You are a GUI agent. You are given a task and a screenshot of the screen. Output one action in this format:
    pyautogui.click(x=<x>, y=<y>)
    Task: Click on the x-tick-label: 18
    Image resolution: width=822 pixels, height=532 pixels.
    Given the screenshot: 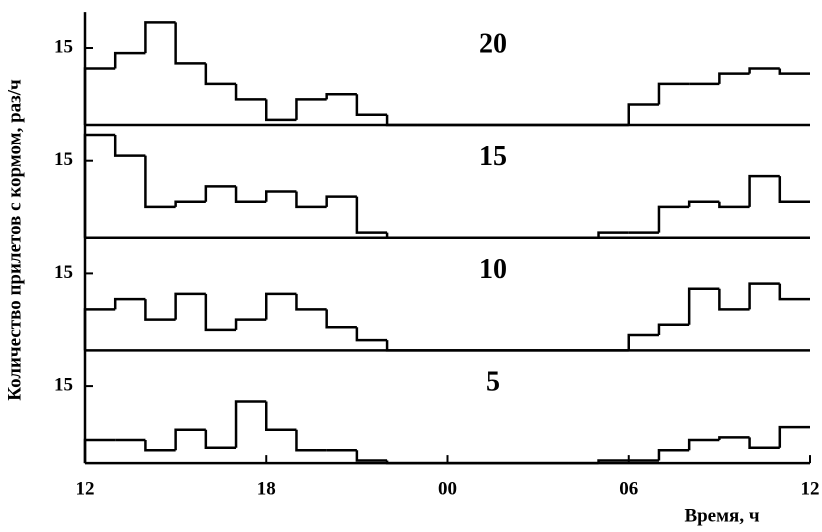 What is the action you would take?
    pyautogui.click(x=266, y=488)
    